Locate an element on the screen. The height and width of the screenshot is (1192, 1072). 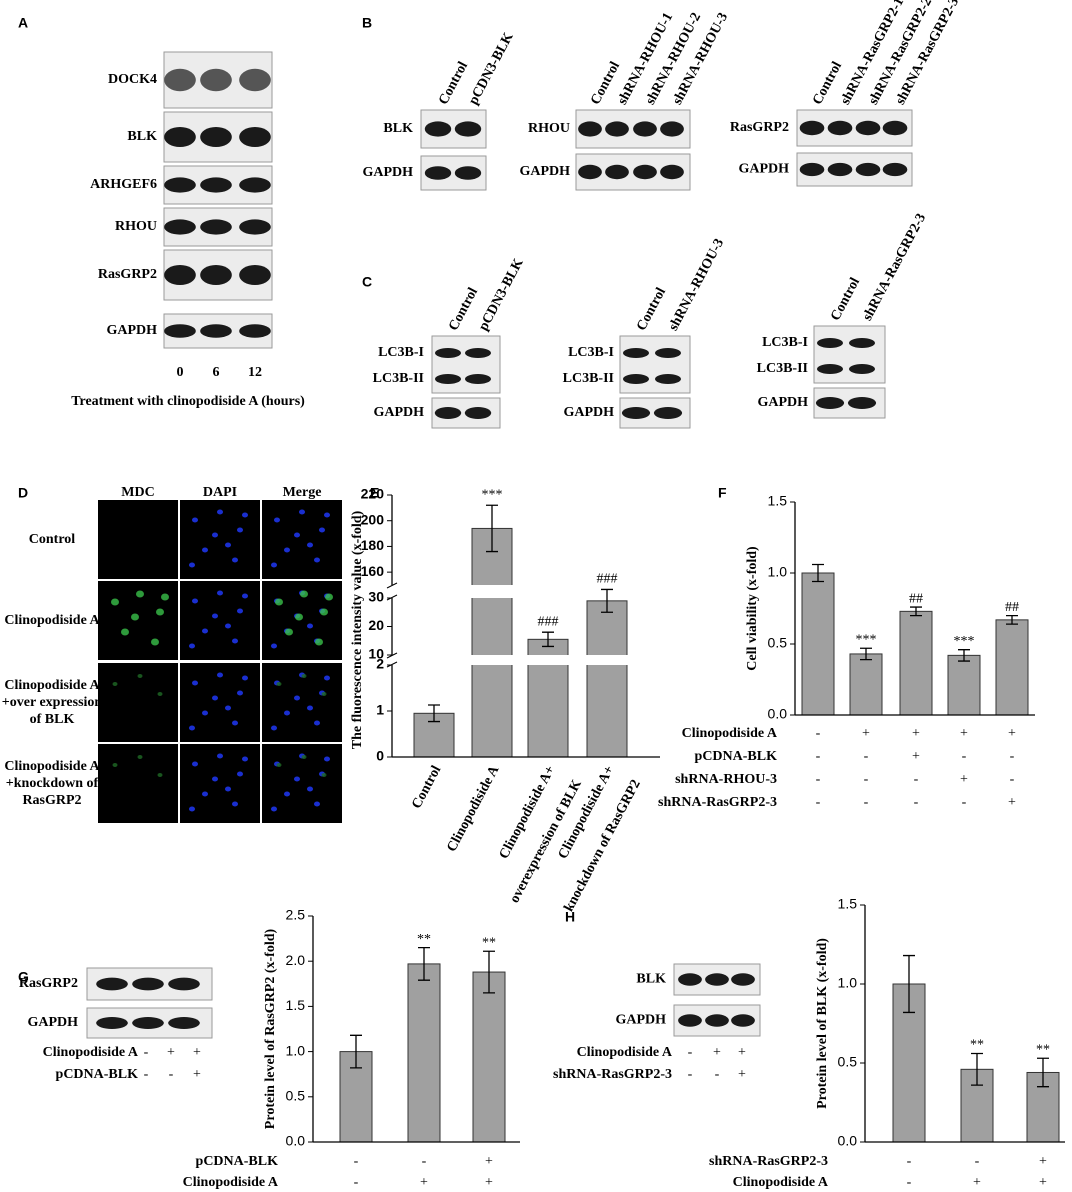
lane-label: 6 is located at coordinates (216, 372).